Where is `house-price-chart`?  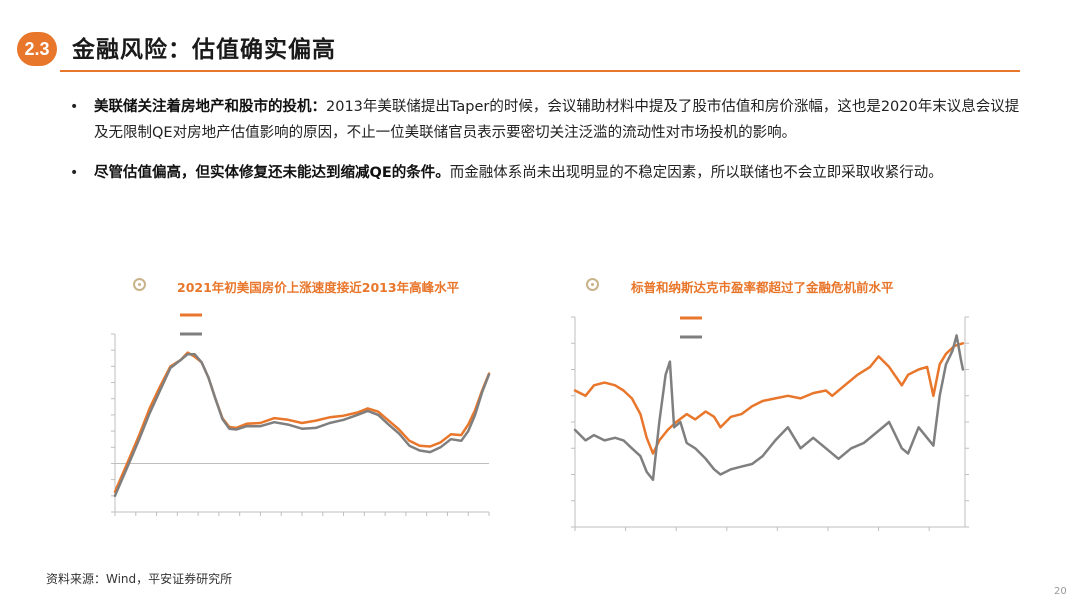 house-price-chart is located at coordinates (301, 414).